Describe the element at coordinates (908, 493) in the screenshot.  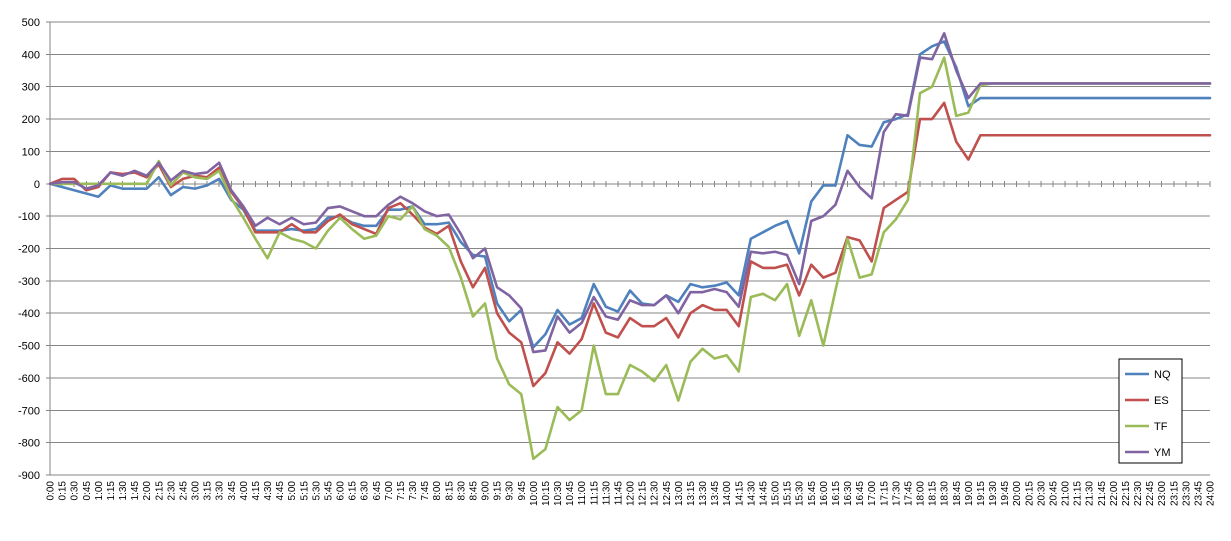
I see `x-tick-label: 17:45` at that location.